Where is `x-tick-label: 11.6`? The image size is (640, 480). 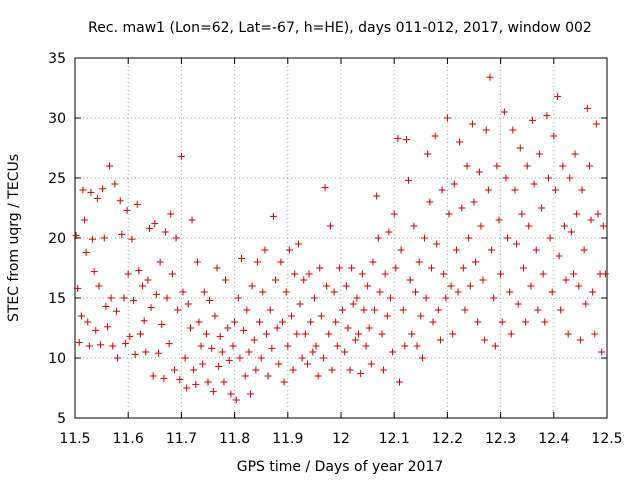 x-tick-label: 11.6 is located at coordinates (128, 439).